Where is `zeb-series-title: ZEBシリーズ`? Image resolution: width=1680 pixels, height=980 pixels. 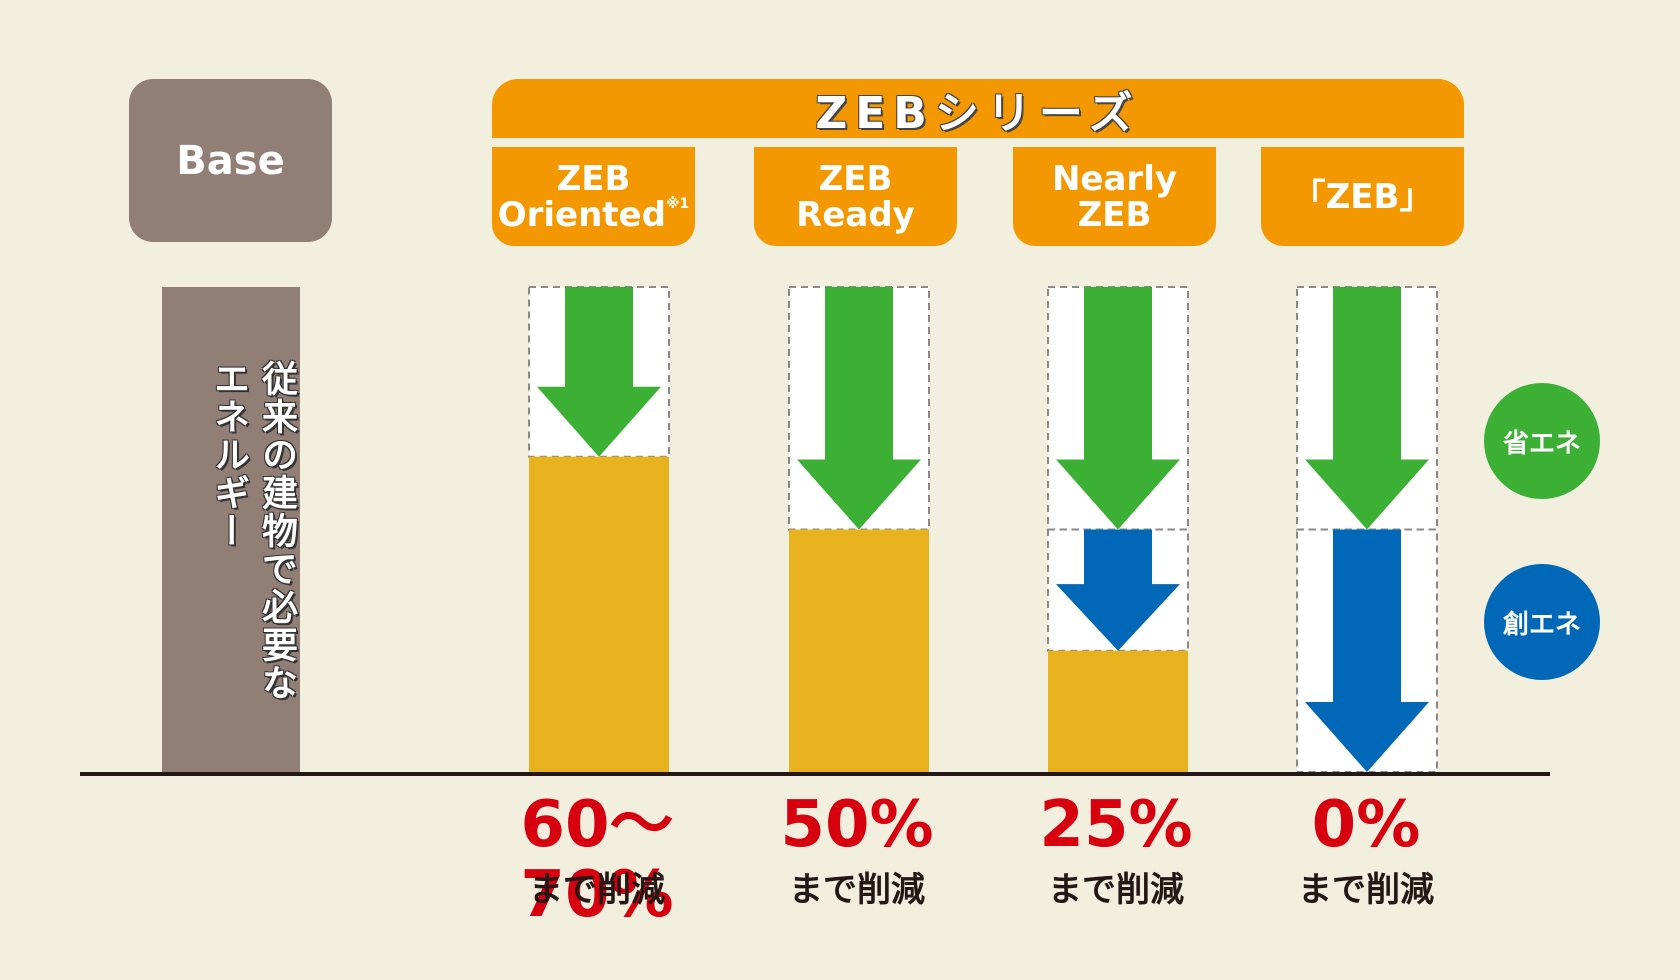 zeb-series-title: ZEBシリーズ is located at coordinates (978, 113).